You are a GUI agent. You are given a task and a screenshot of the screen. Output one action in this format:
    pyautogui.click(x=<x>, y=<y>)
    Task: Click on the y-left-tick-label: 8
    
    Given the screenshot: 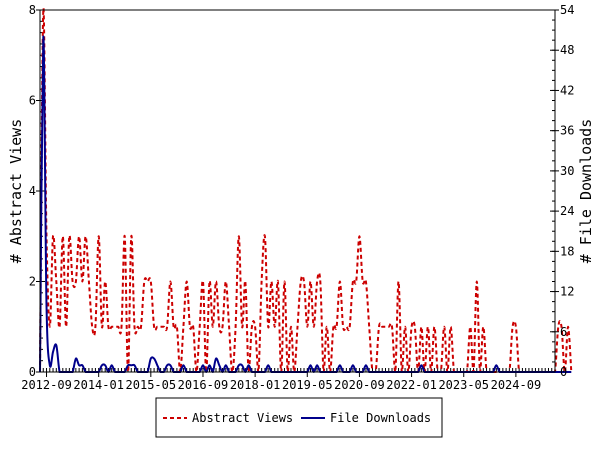 What is the action you would take?
    pyautogui.click(x=32, y=10)
    